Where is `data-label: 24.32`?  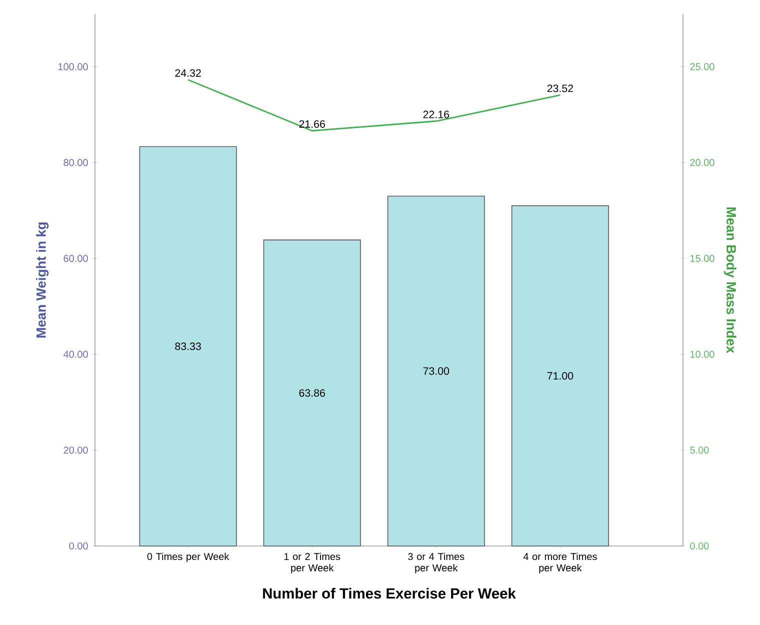 data-label: 24.32 is located at coordinates (188, 73).